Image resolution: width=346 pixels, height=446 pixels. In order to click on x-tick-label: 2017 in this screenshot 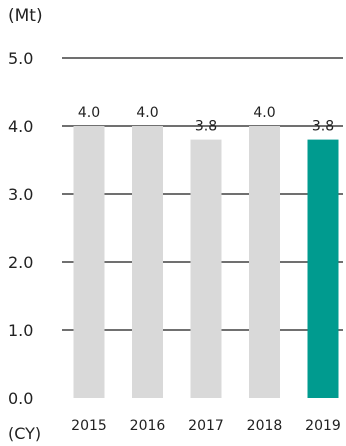, I will do `click(206, 426)`.